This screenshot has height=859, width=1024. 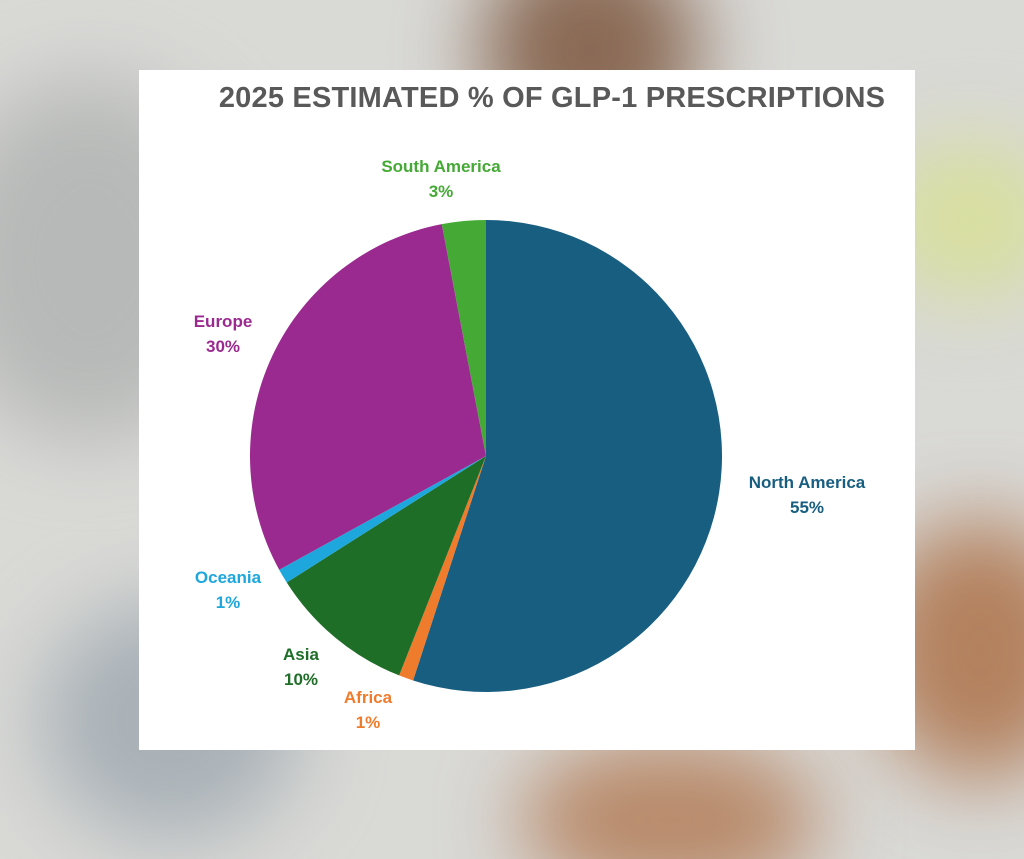 What do you see at coordinates (441, 166) in the screenshot?
I see `slice-label-south-america: South America` at bounding box center [441, 166].